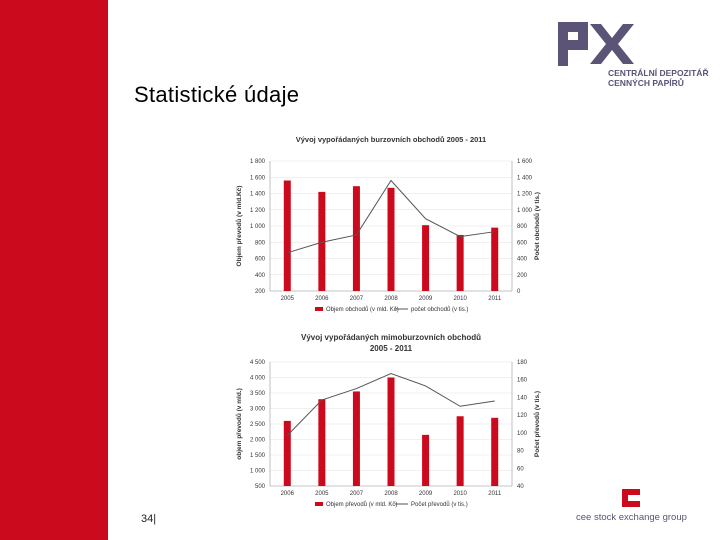 The width and height of the screenshot is (720, 540). I want to click on y2-tick-label: 60, so click(520, 469).